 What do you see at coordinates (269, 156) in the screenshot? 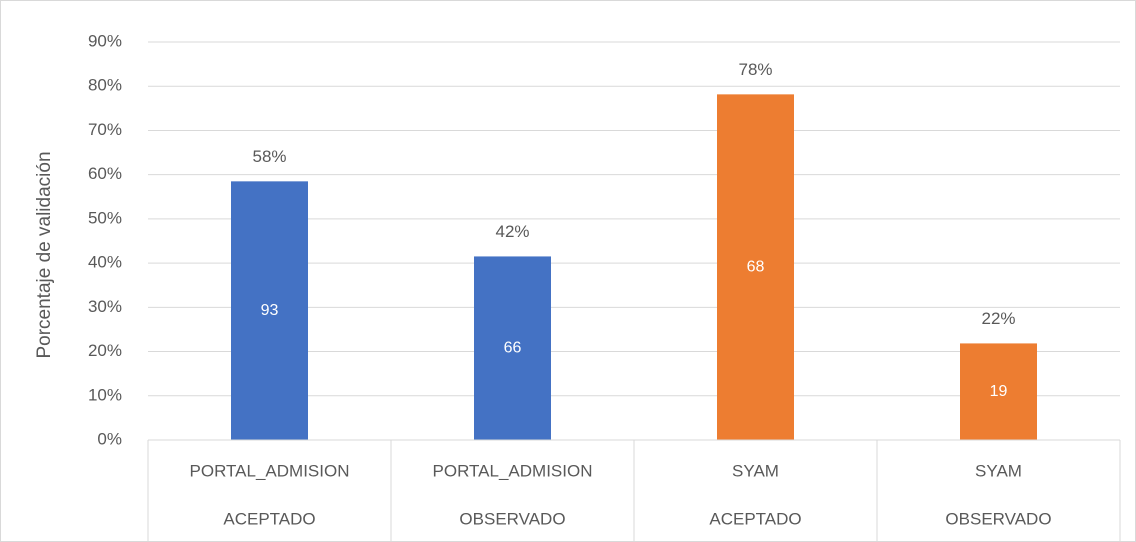
I see `value-label: 58%` at bounding box center [269, 156].